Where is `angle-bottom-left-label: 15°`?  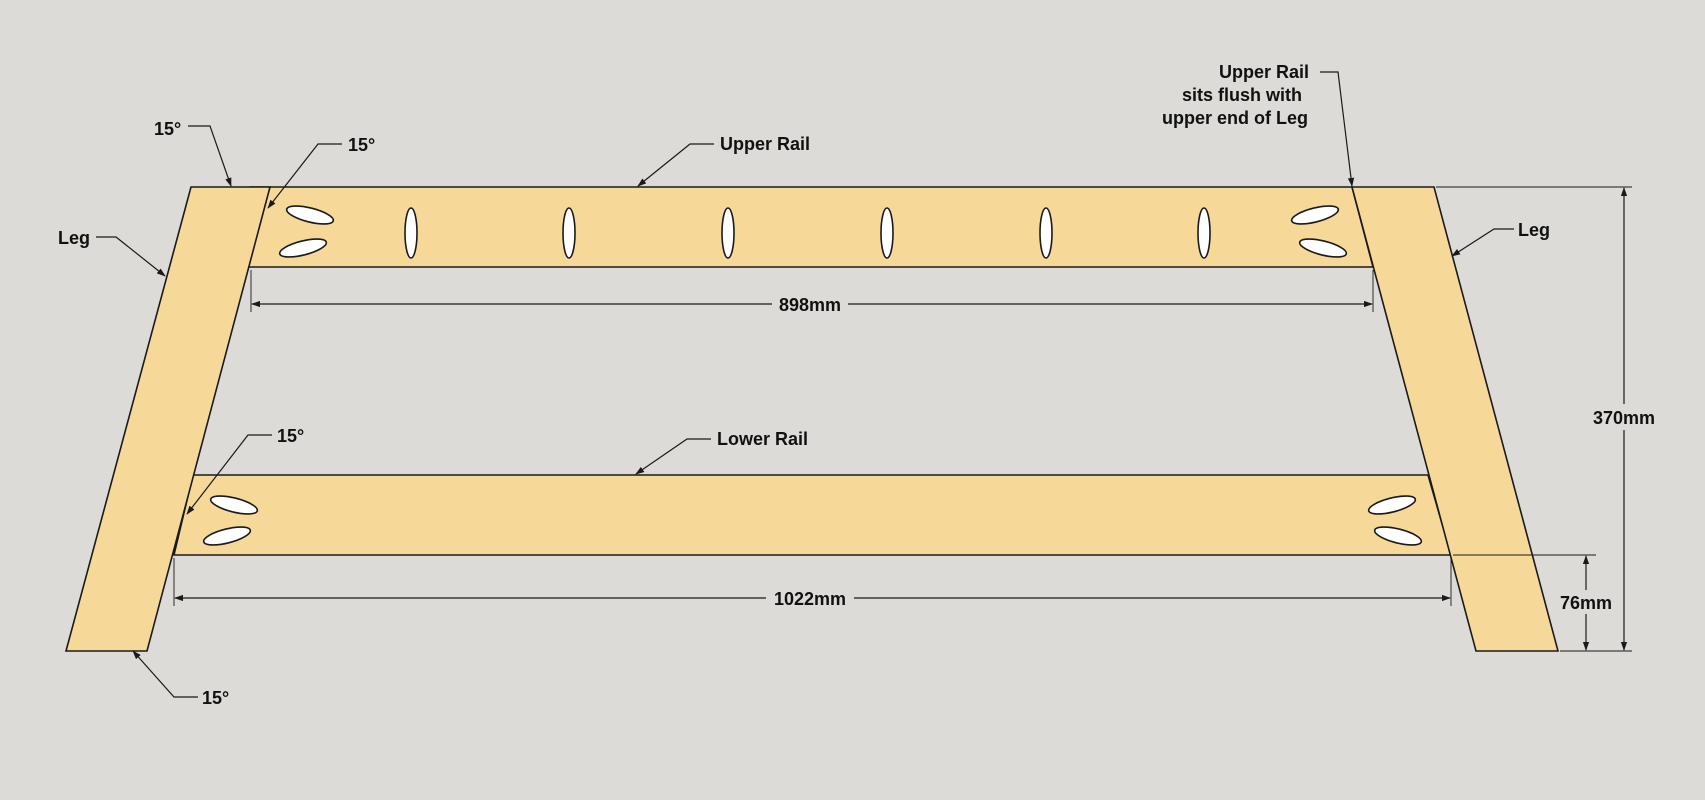 angle-bottom-left-label: 15° is located at coordinates (215, 698).